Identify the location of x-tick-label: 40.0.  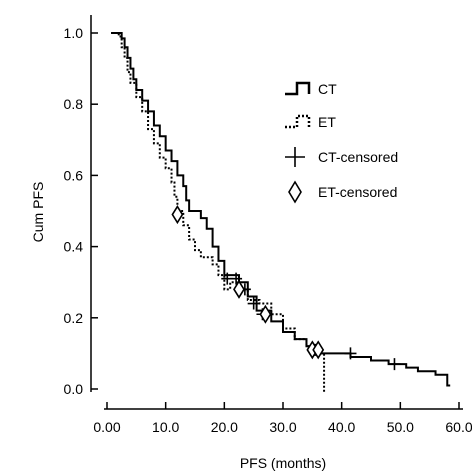
(341, 427).